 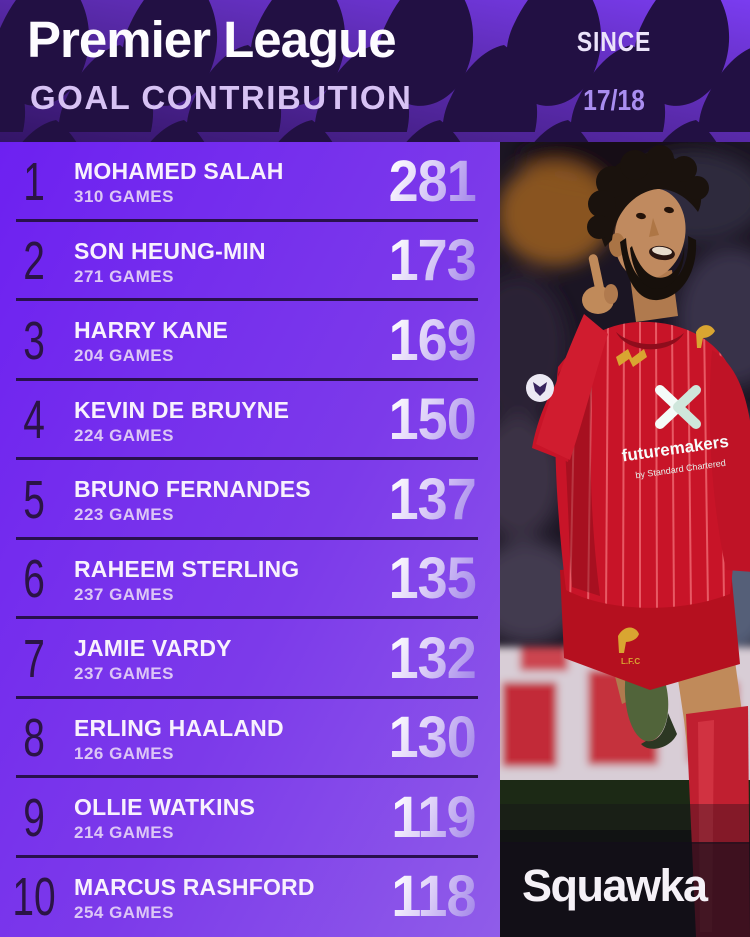 I want to click on ranking-row: 8 ERLING HAALAND 126 GAMES 130, so click(x=250, y=739).